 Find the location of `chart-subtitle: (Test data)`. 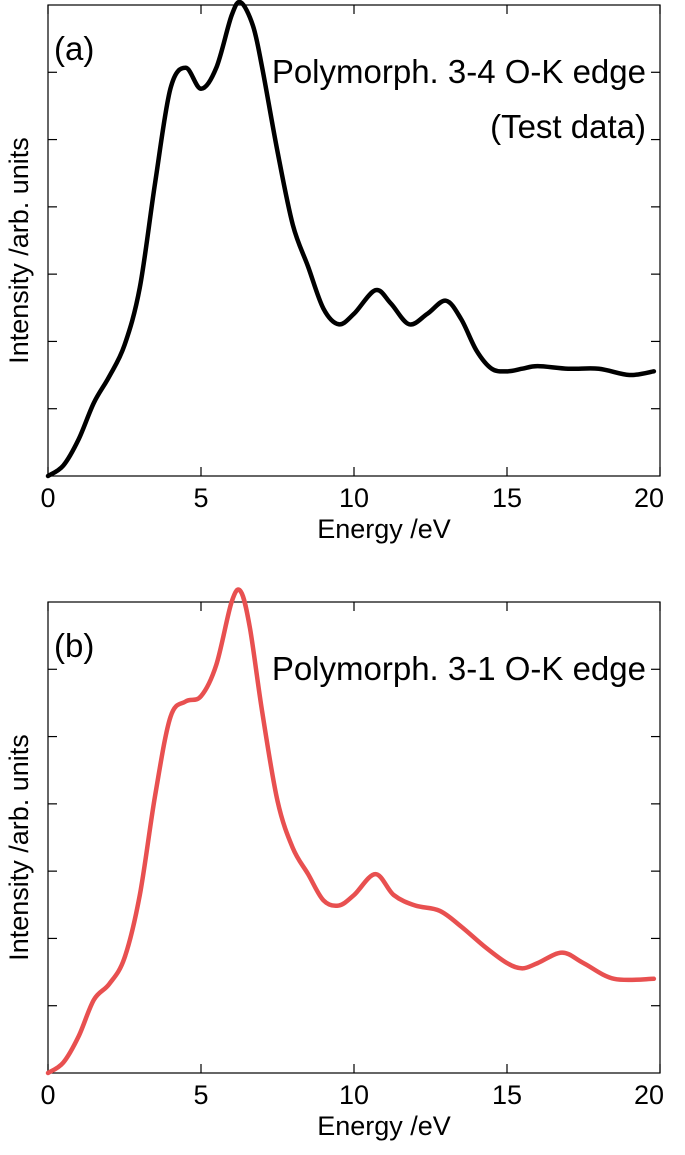

chart-subtitle: (Test data) is located at coordinates (568, 126).